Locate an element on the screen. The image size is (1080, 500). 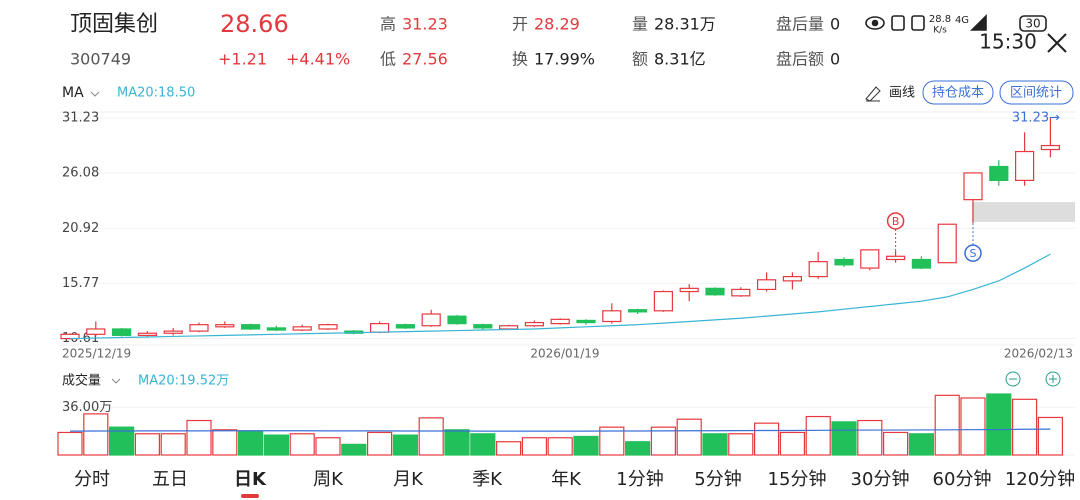
trade-marker is located at coordinates (895, 221).